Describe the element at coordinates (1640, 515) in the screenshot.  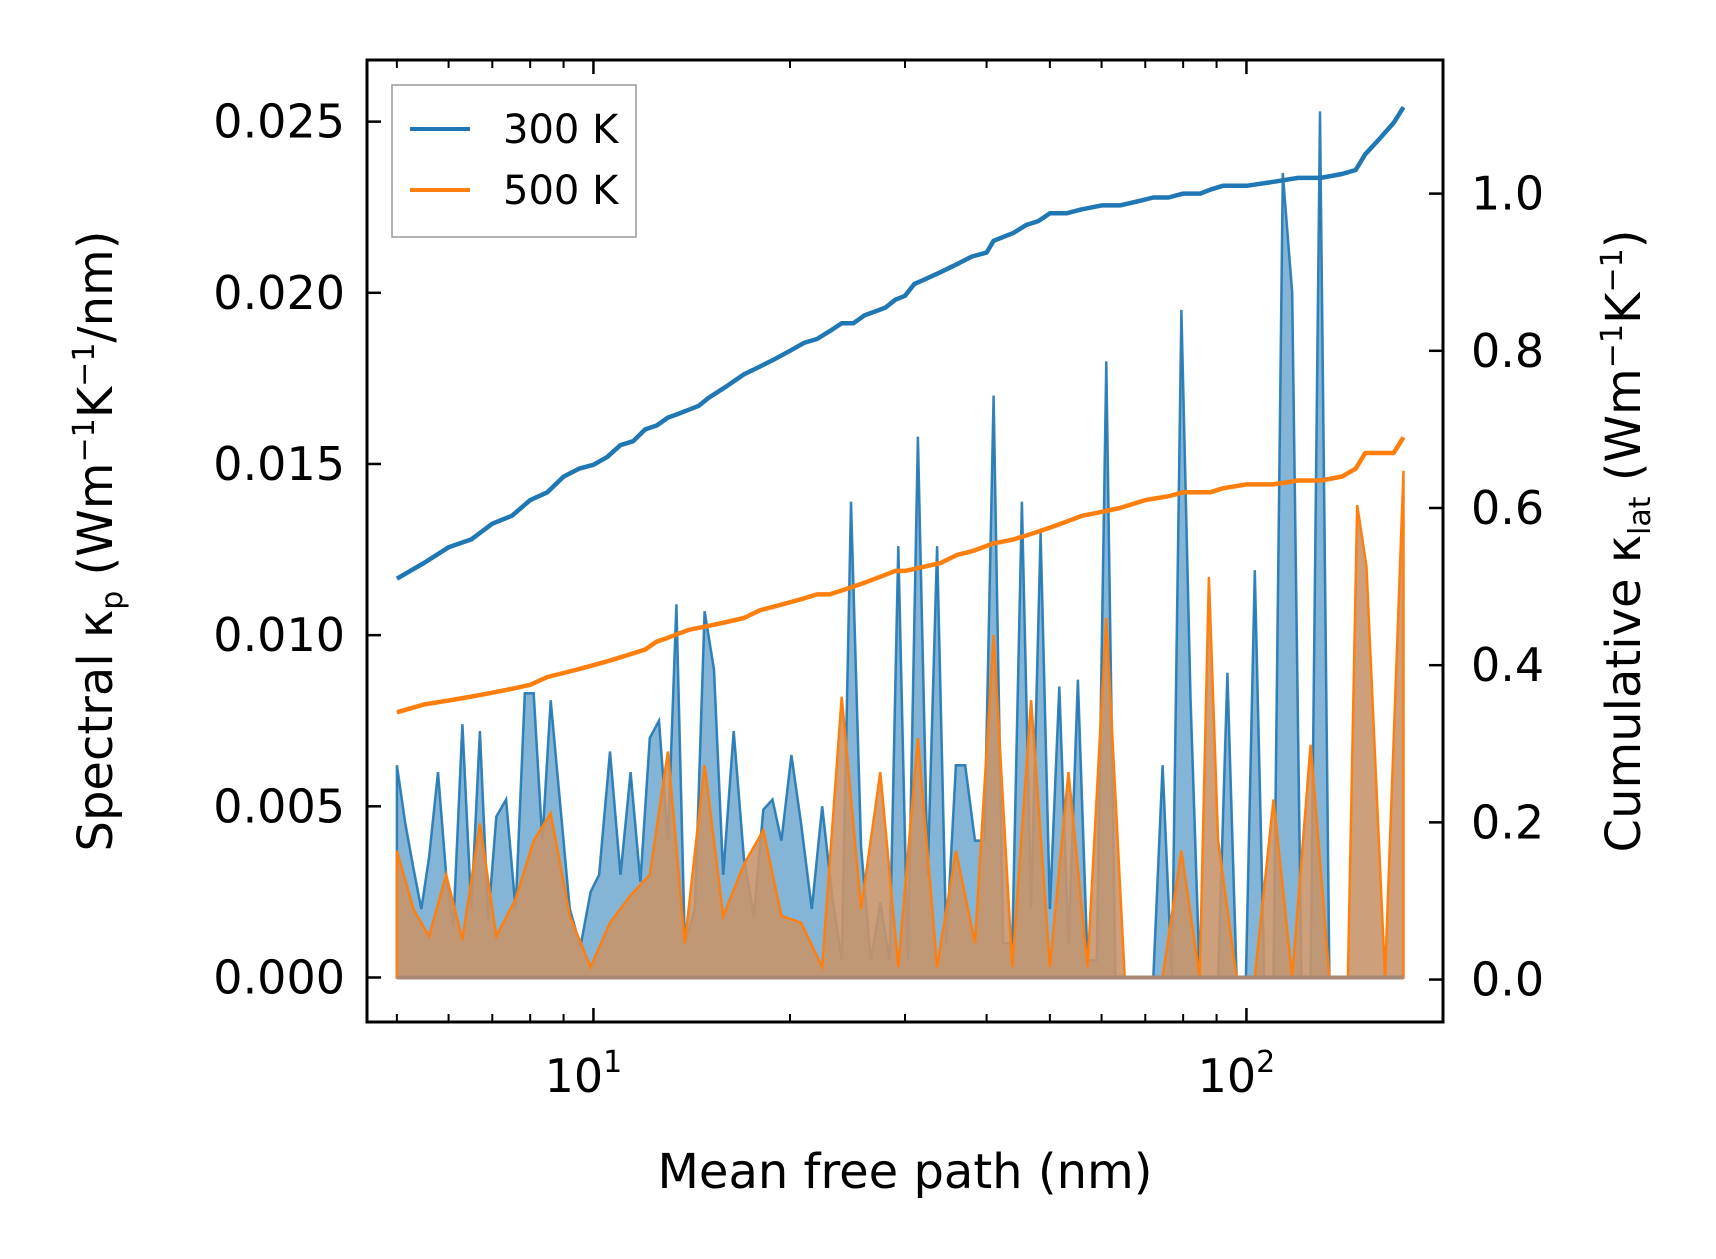
I see `y-right-label-sub: lat` at that location.